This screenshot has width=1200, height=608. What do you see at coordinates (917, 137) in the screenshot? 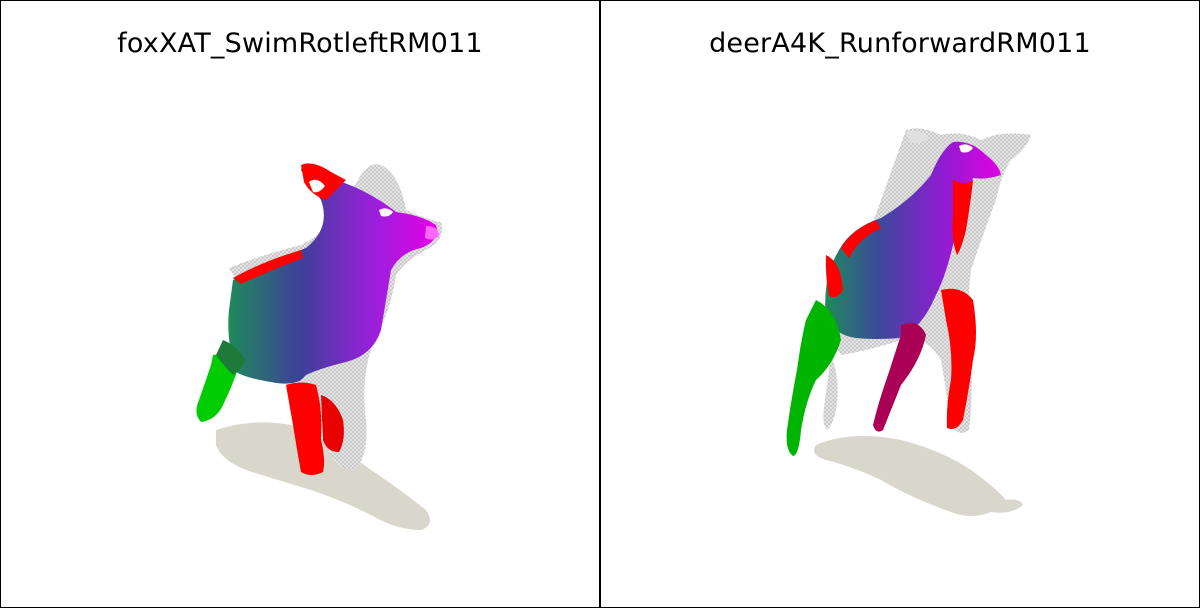
I see `deer-ear` at bounding box center [917, 137].